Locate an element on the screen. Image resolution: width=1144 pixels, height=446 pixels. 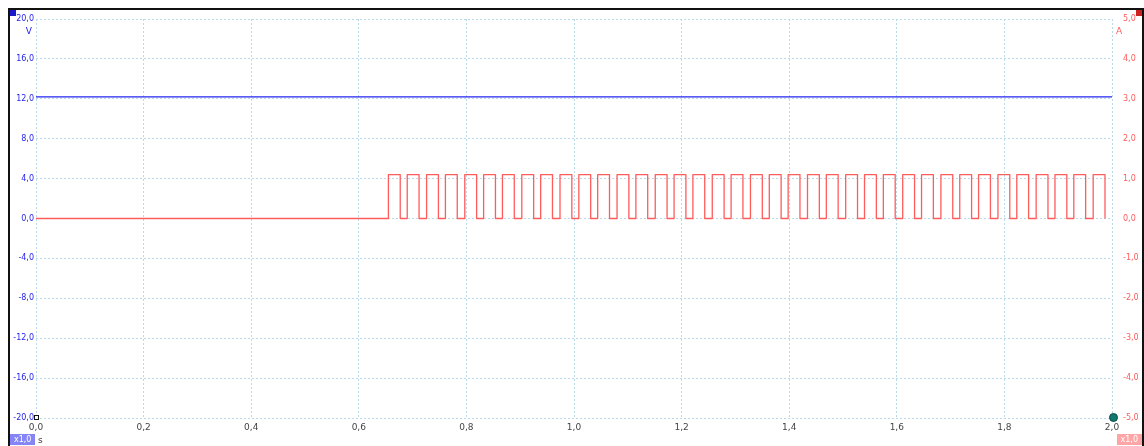
y-tick-label: 12,0 is located at coordinates (25, 98).